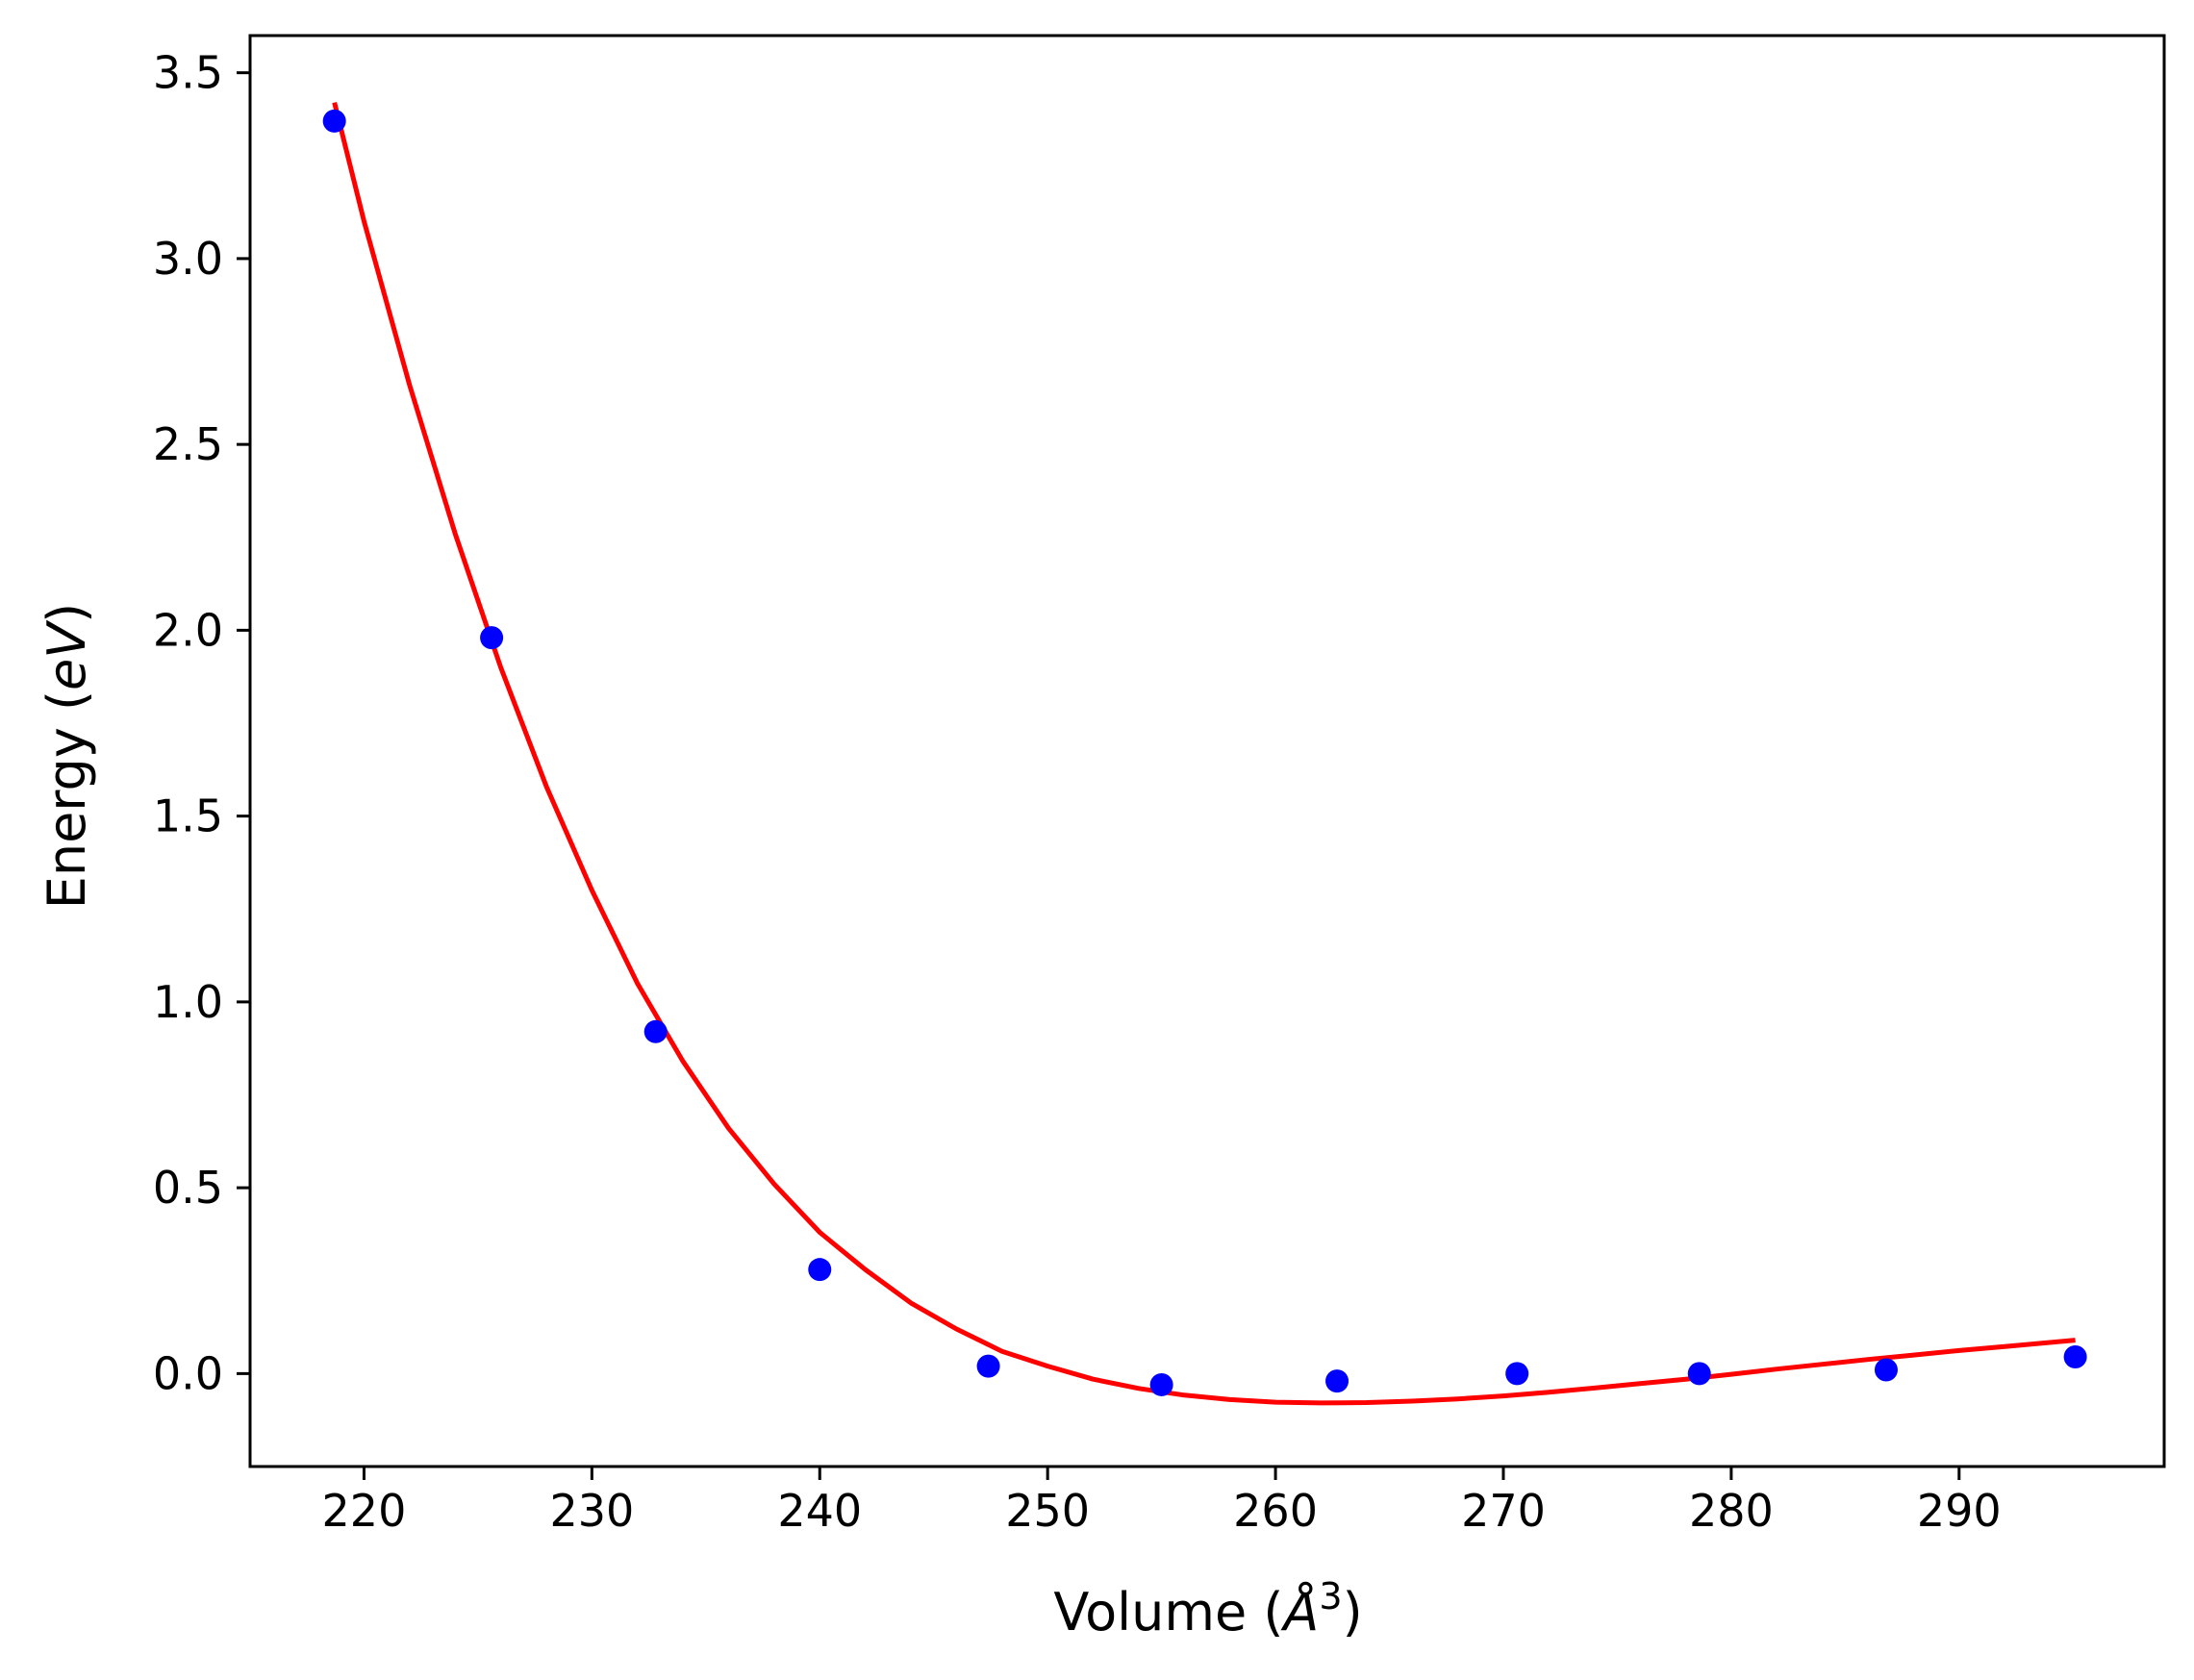 This screenshot has height=1680, width=2194. I want to click on x-tick-label: 290, so click(1959, 1511).